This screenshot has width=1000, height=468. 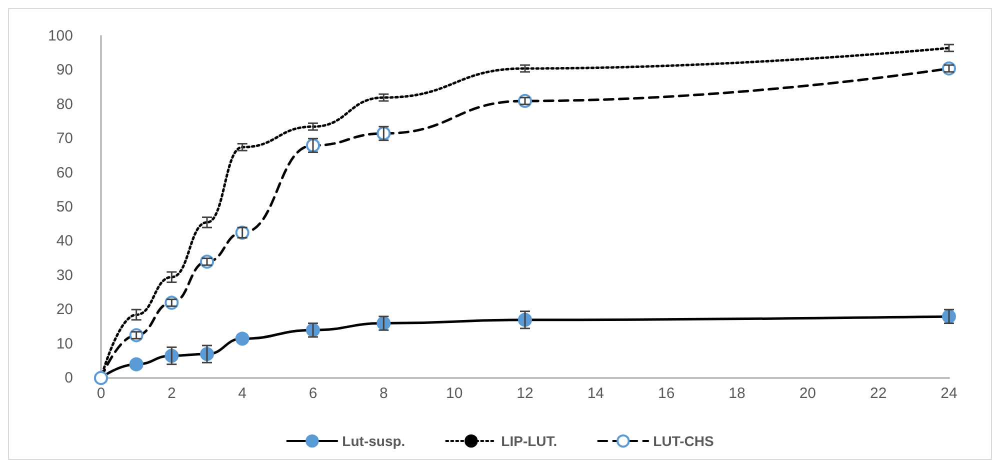 I want to click on y-tick-label: 100, so click(x=60, y=36).